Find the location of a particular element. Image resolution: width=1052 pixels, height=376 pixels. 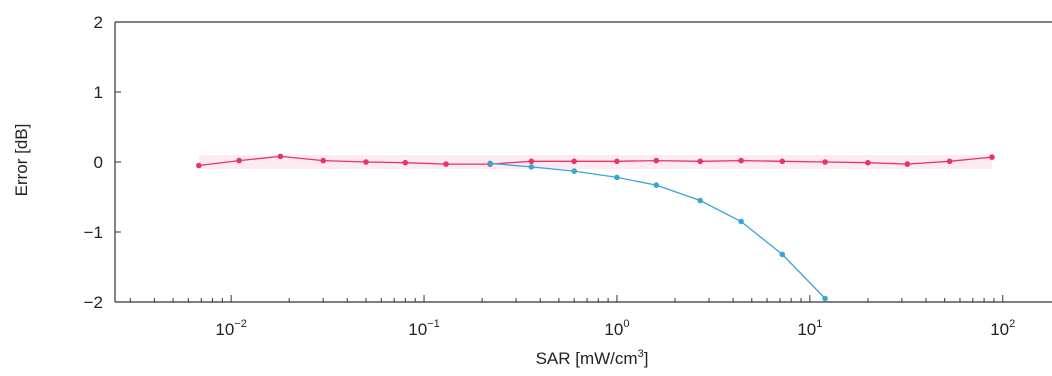

x-tick-label: 10¹ is located at coordinates (809, 328).